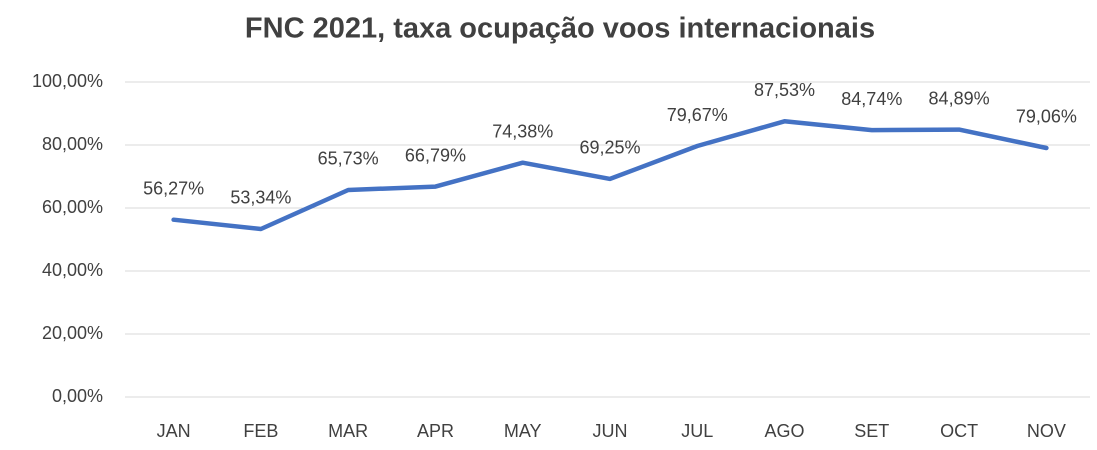  Describe the element at coordinates (77, 396) in the screenshot. I see `y-tick-label: 0,00%` at that location.